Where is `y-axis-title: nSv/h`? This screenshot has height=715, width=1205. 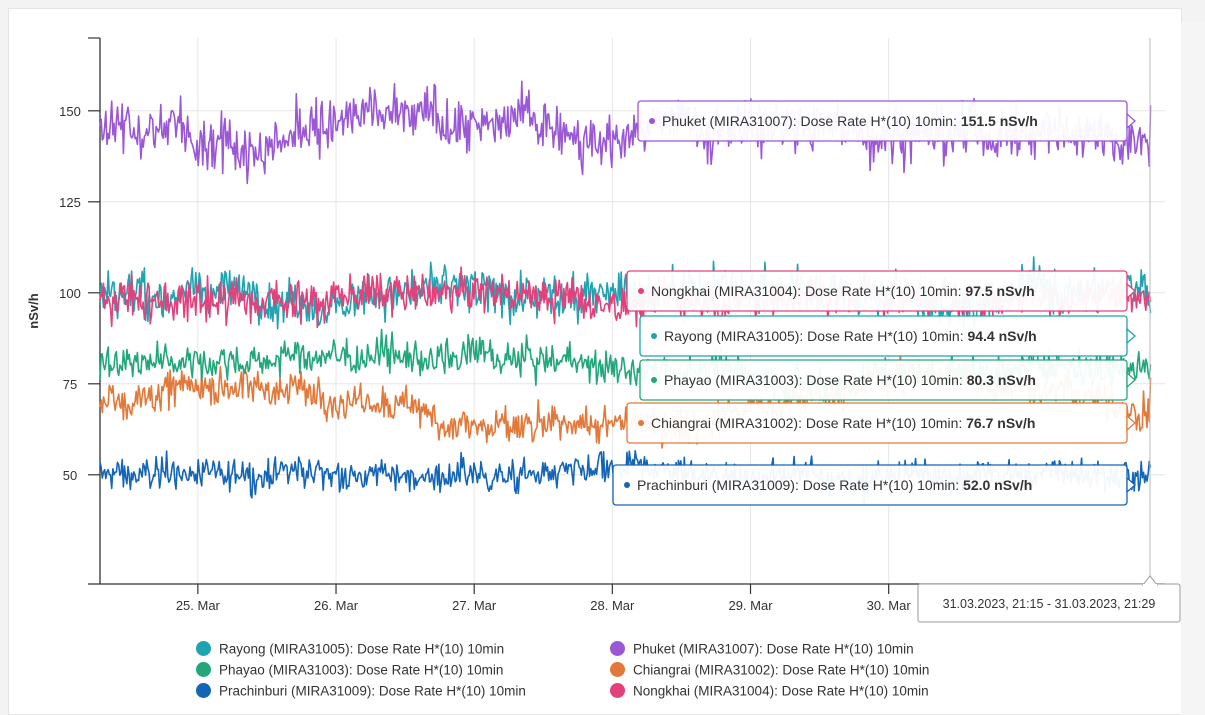
y-axis-title: nSv/h is located at coordinates (33, 310).